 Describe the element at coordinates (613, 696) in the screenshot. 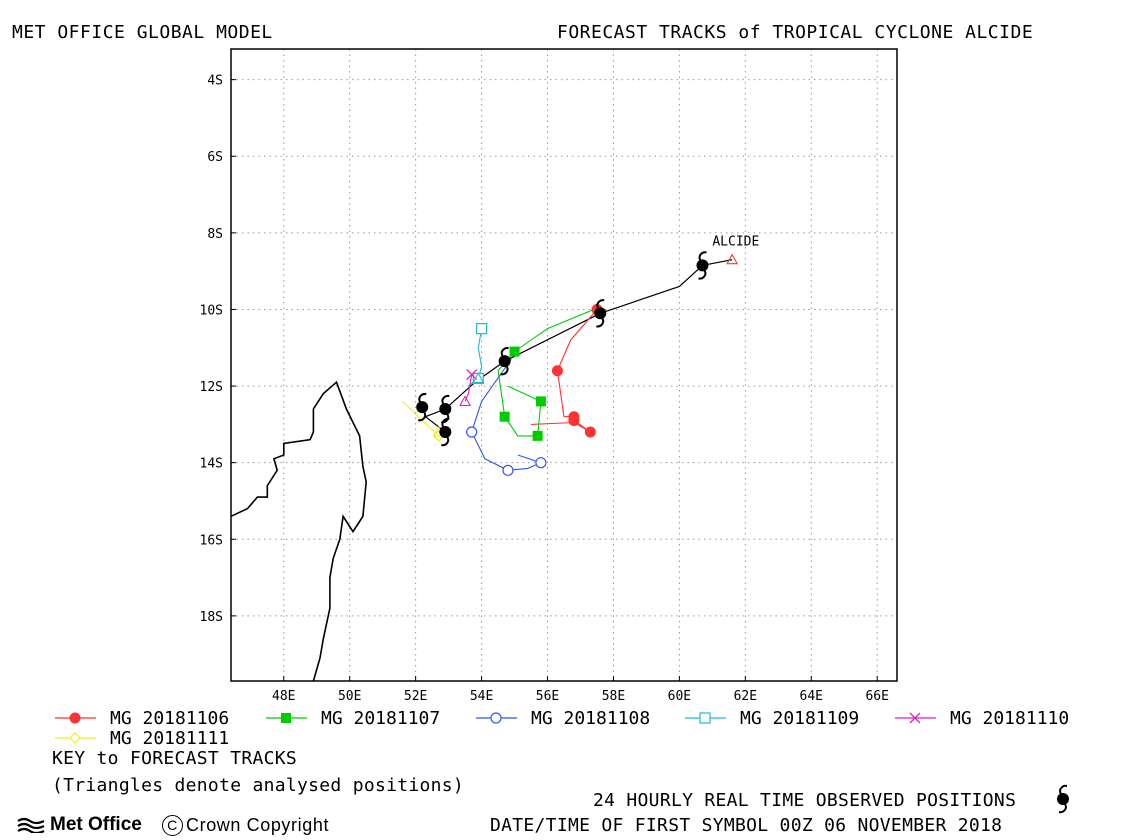

I see `x-tick-label: 58E` at that location.